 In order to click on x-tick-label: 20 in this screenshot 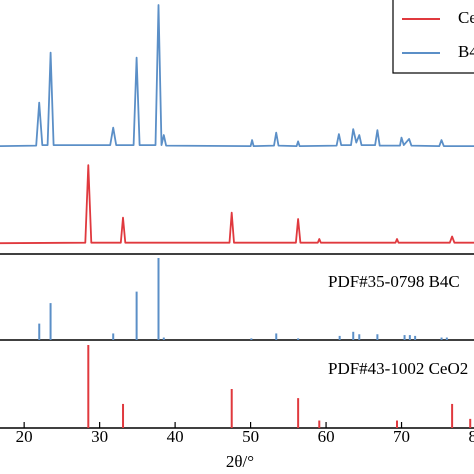, I will do `click(24, 436)`.